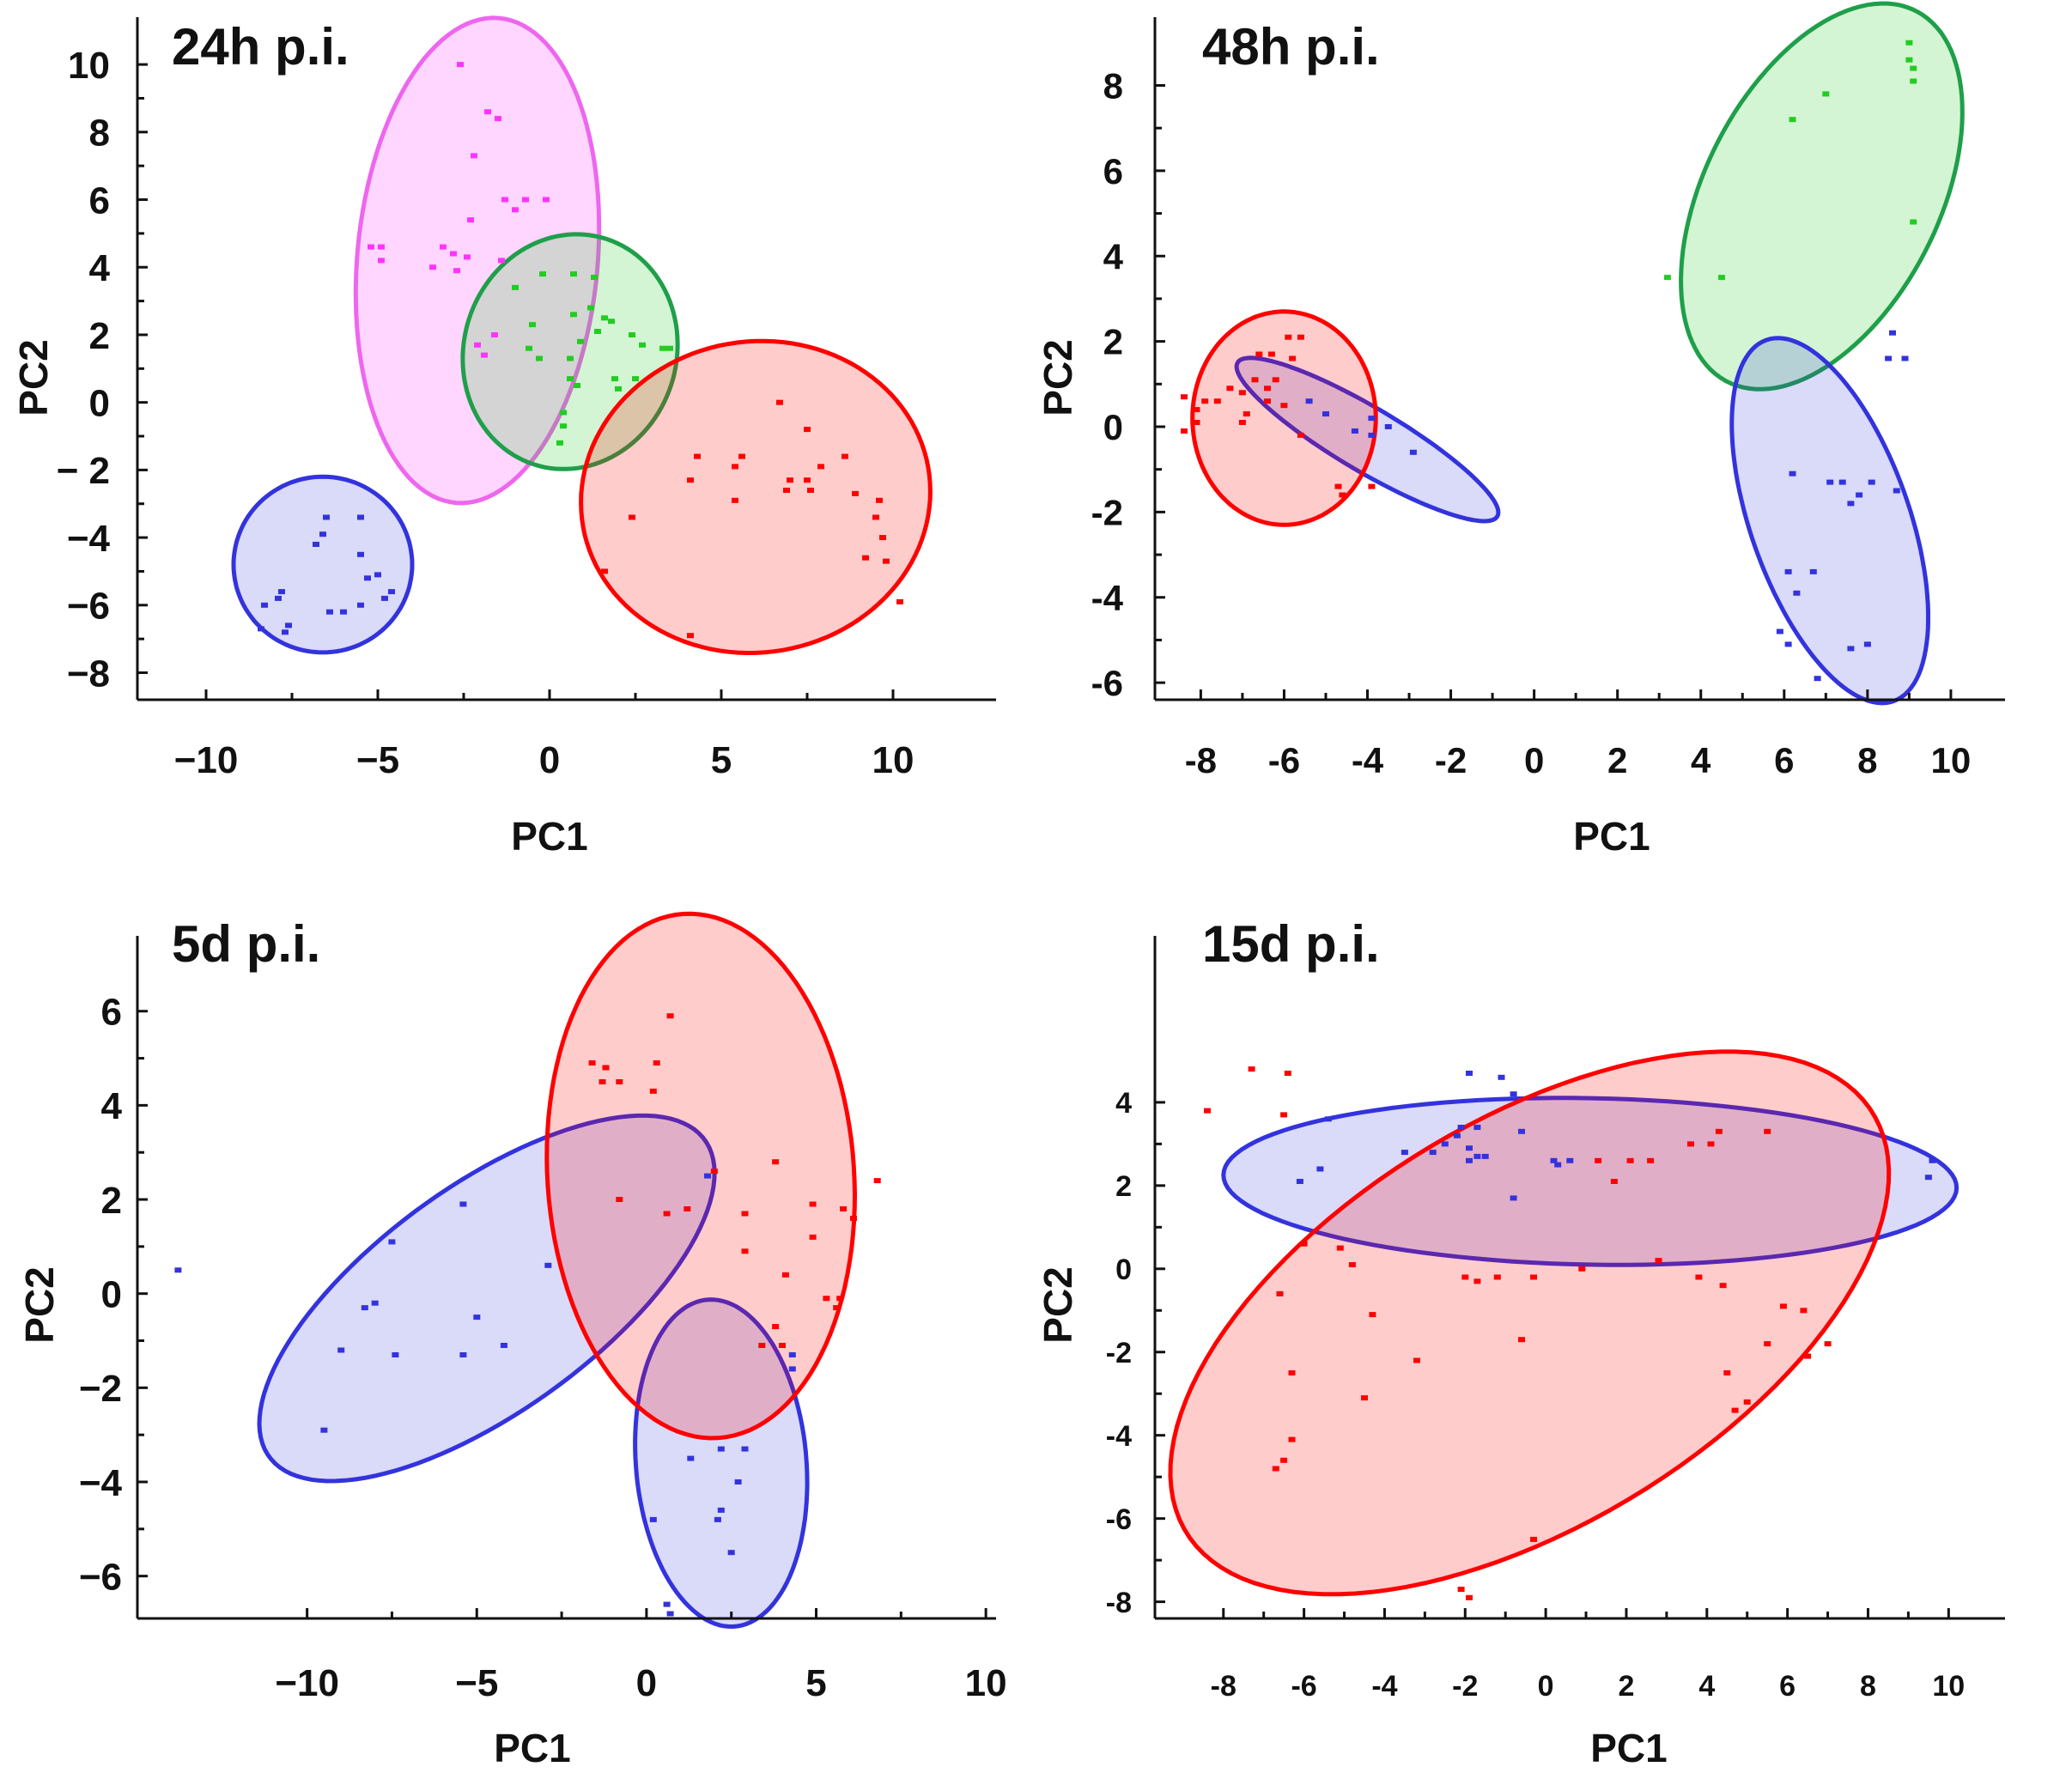  I want to click on y-tick-label: 10, so click(89, 66).